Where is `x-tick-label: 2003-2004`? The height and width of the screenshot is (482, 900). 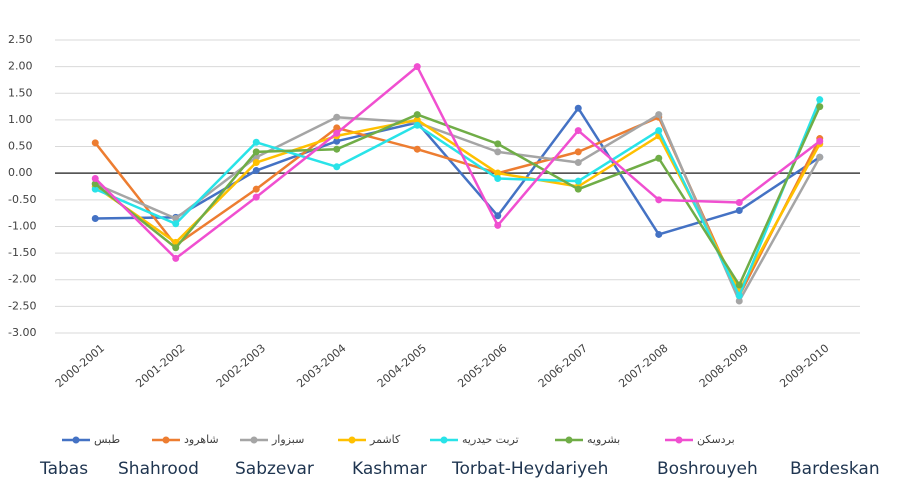
x-tick-label: 2003-2004 is located at coordinates (321, 366).